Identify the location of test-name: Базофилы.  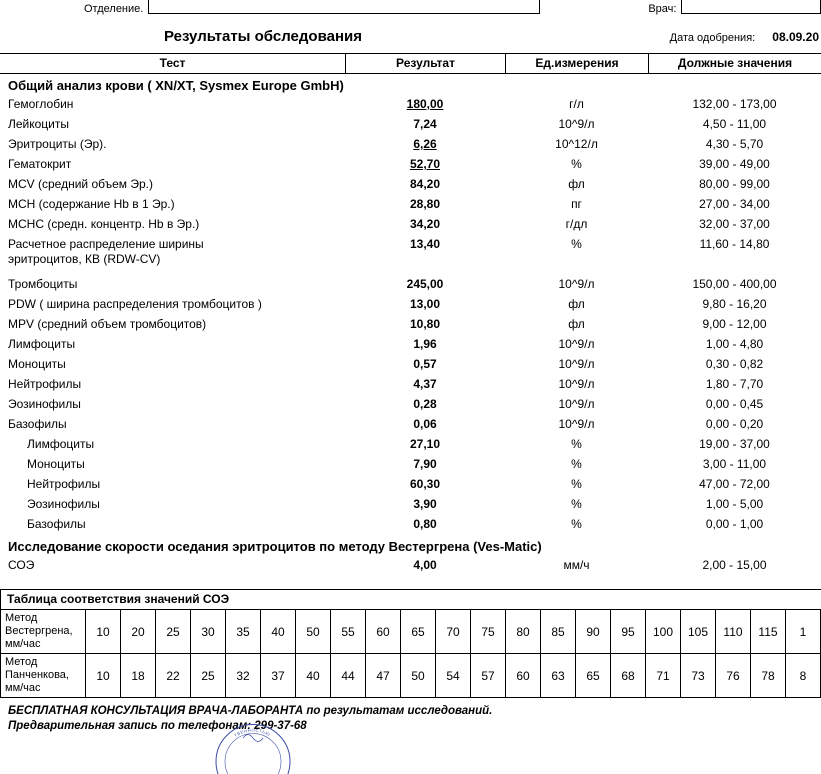
(172, 524).